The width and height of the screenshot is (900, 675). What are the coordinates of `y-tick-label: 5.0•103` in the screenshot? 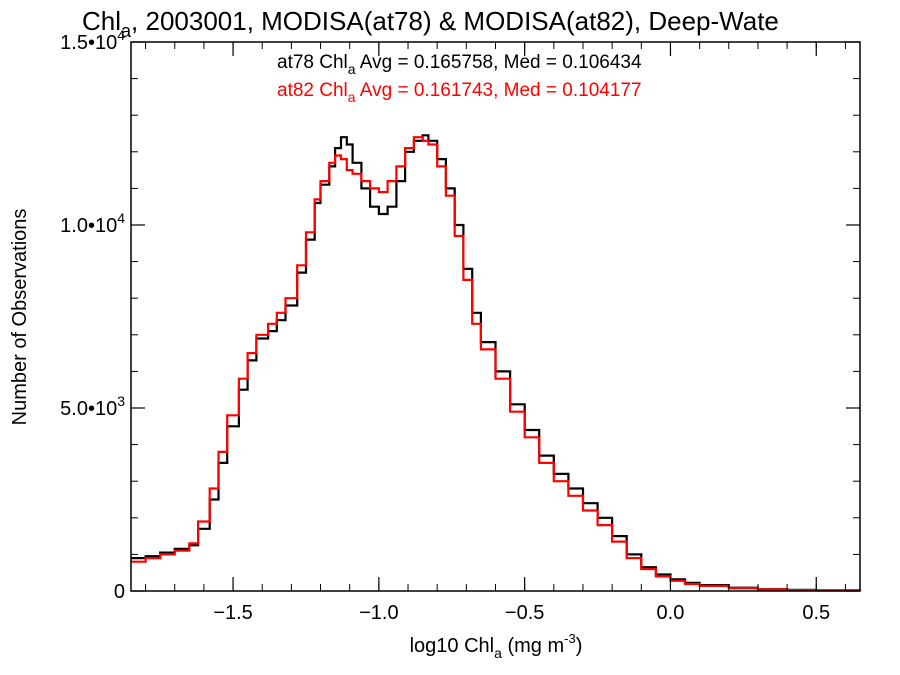 It's located at (92, 406).